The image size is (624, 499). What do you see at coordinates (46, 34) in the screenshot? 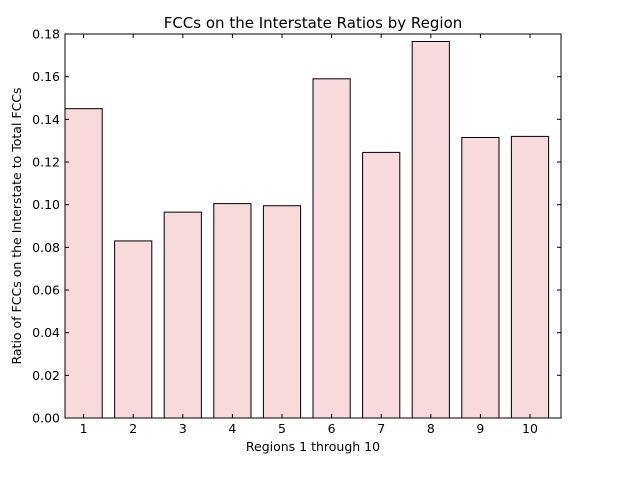
I see `y-tick-label: 0.18` at bounding box center [46, 34].